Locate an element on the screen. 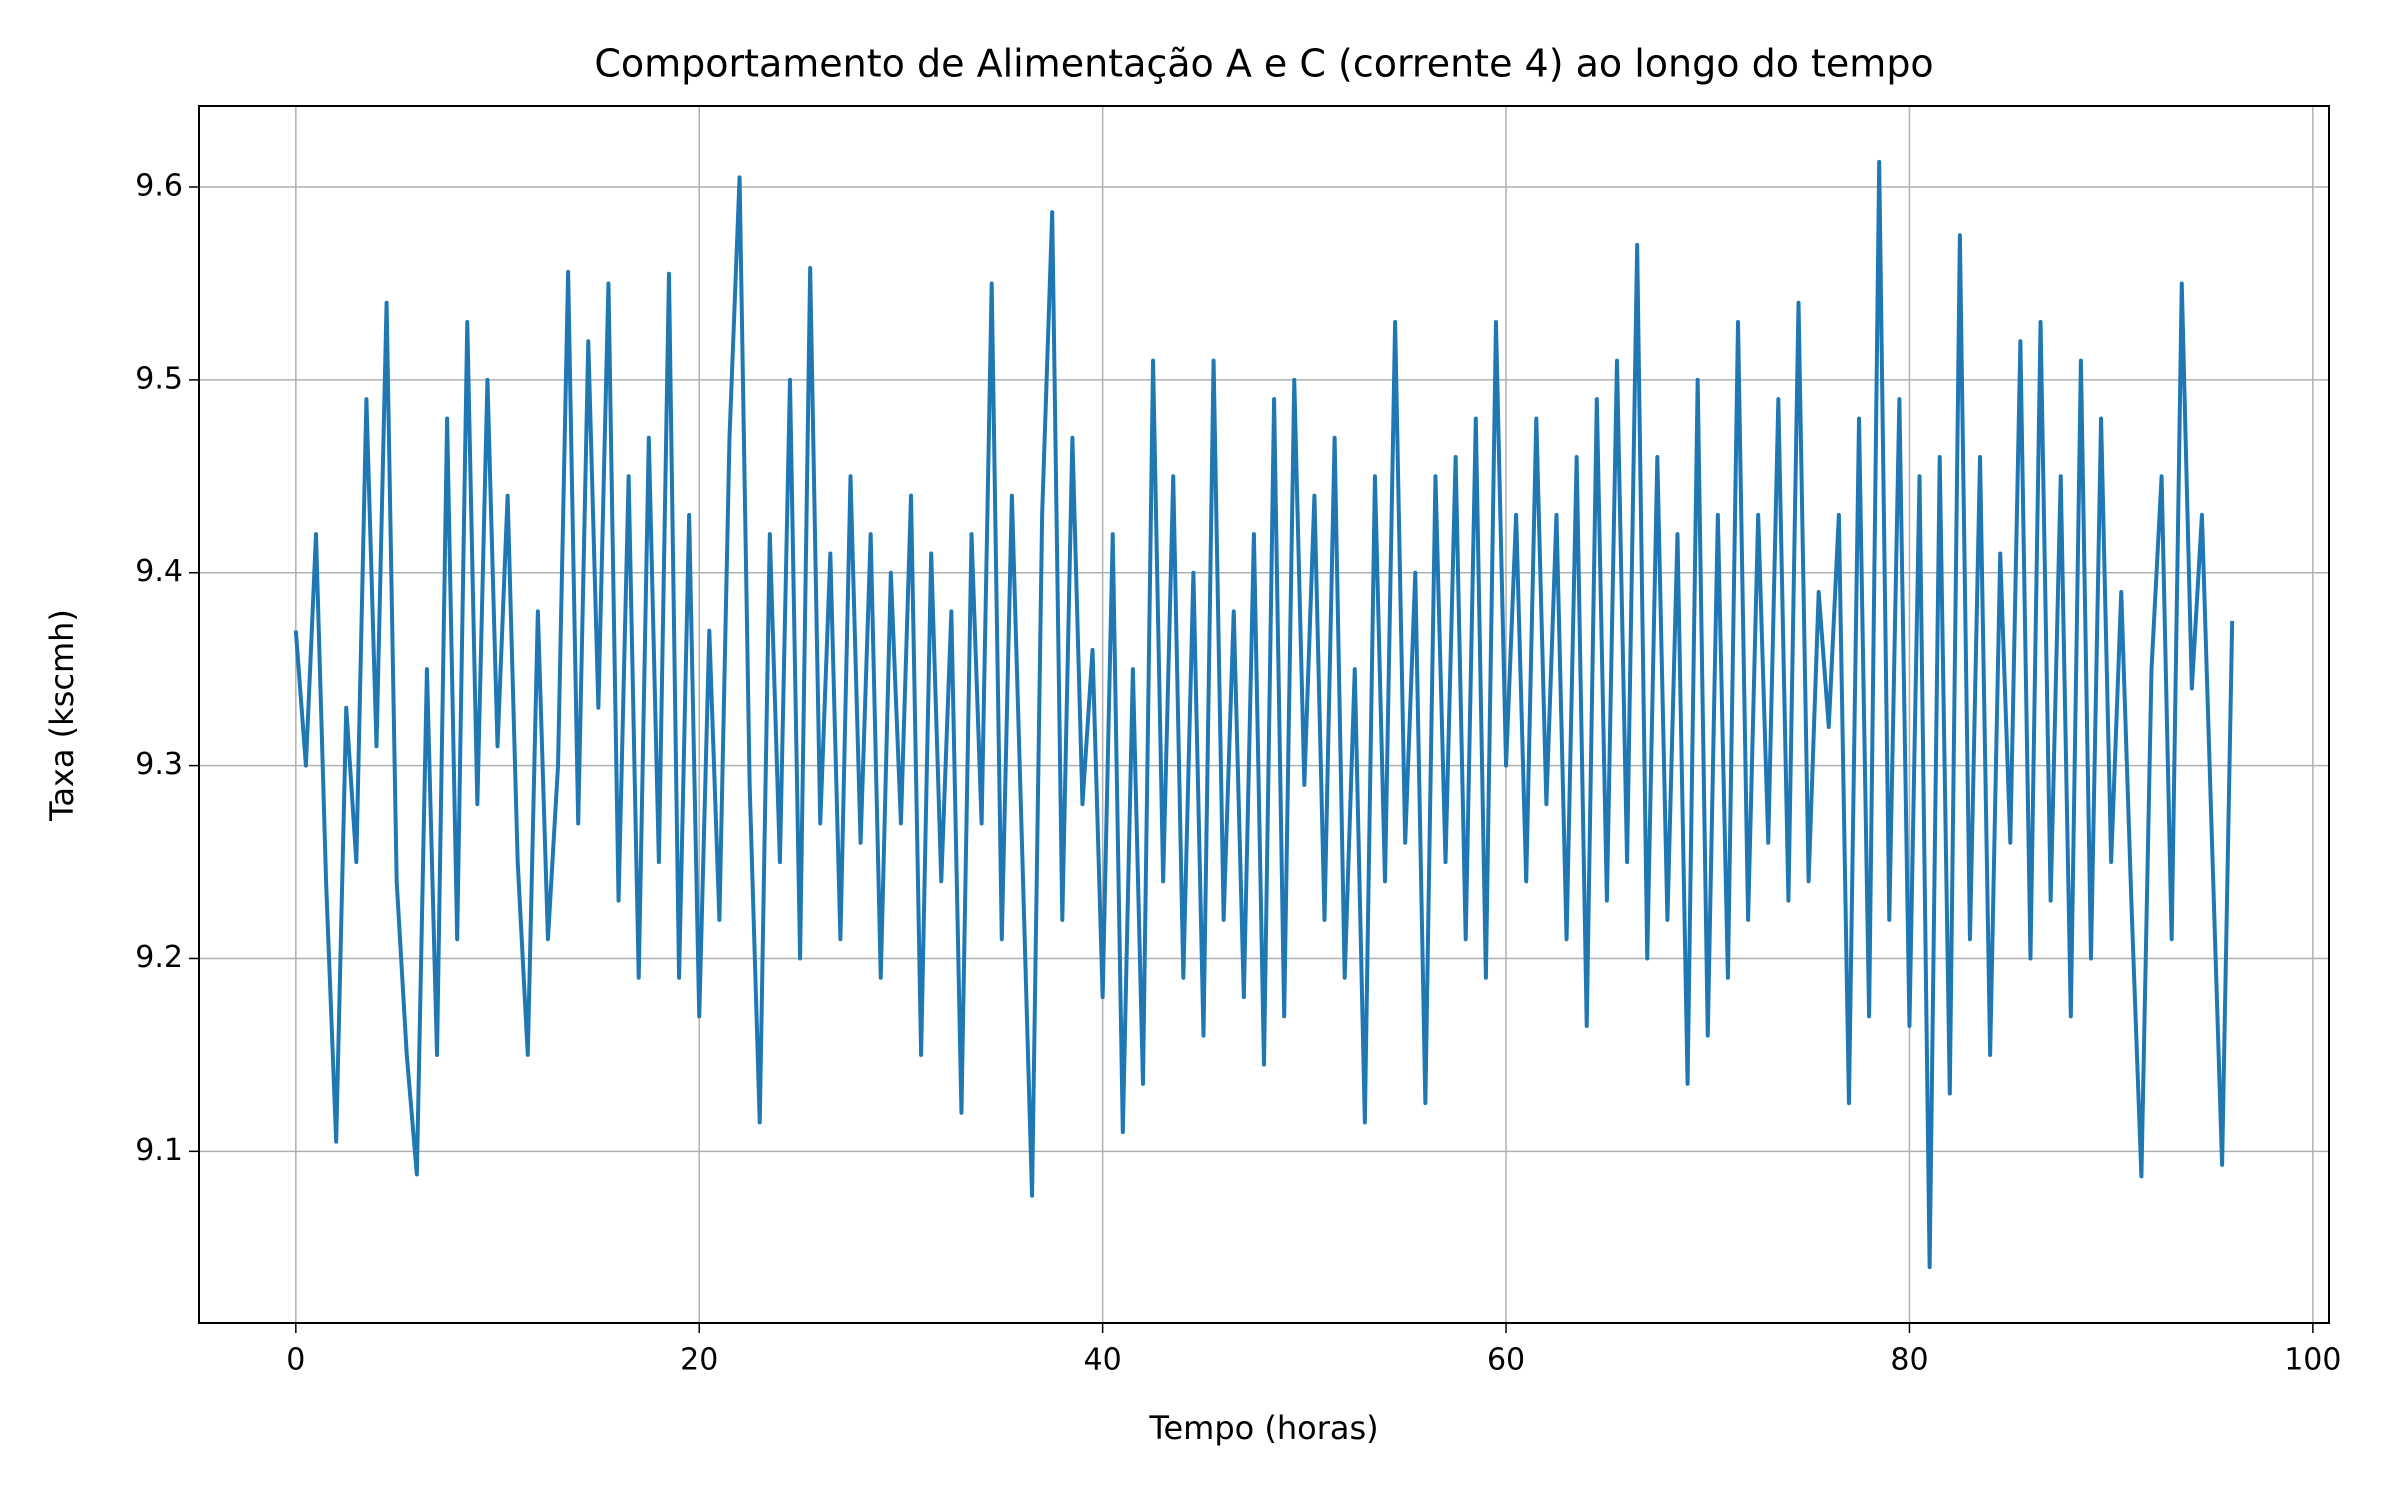 The height and width of the screenshot is (1504, 2400). x-tick-label: 0 is located at coordinates (295, 1360).